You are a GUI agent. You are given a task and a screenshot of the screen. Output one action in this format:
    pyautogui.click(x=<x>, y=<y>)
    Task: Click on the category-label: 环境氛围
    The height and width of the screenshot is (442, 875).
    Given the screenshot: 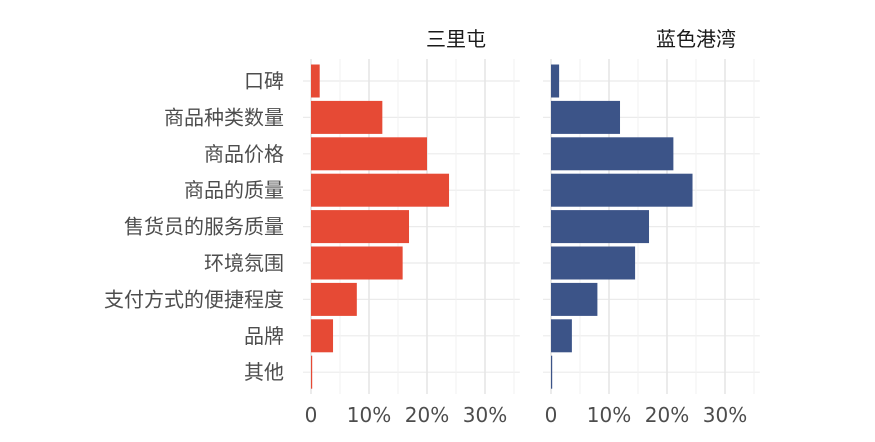 What is the action you would take?
    pyautogui.click(x=244, y=263)
    